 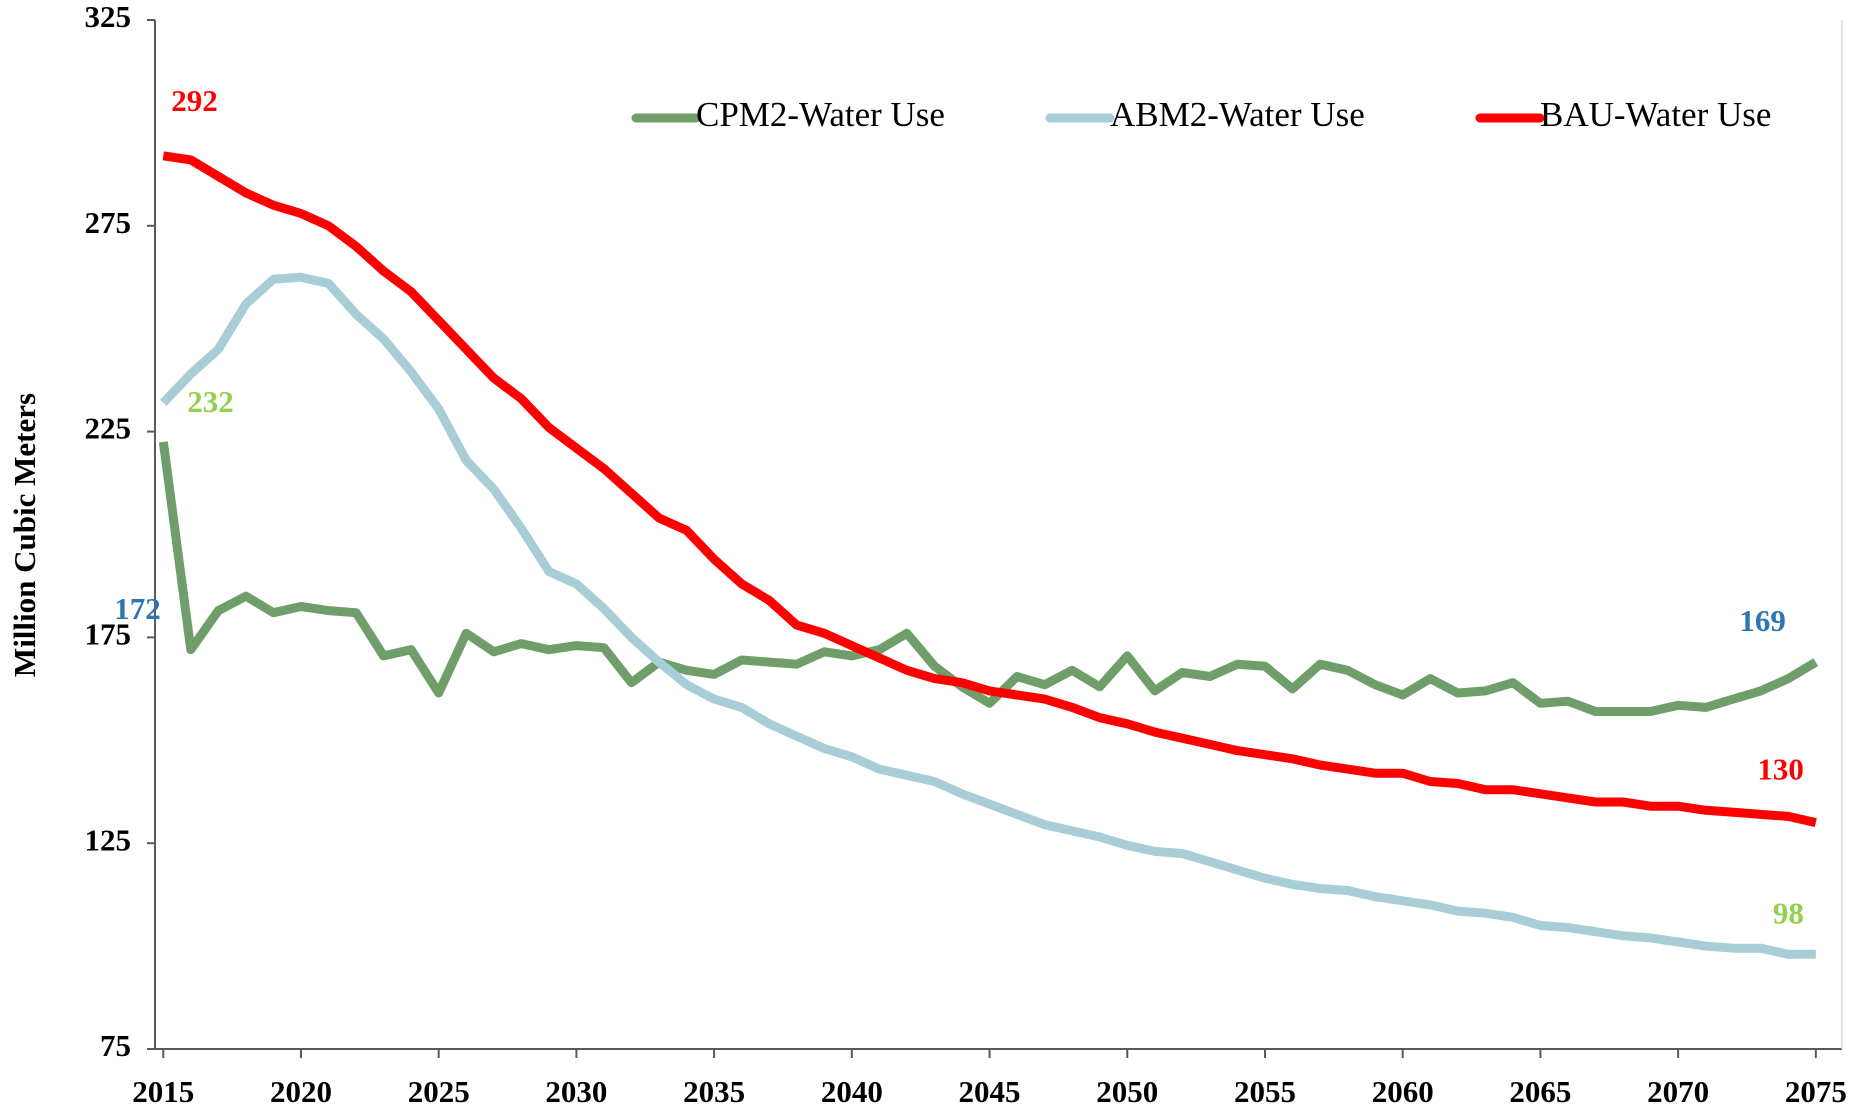 I want to click on x-tick-label: 2025, so click(x=439, y=1091).